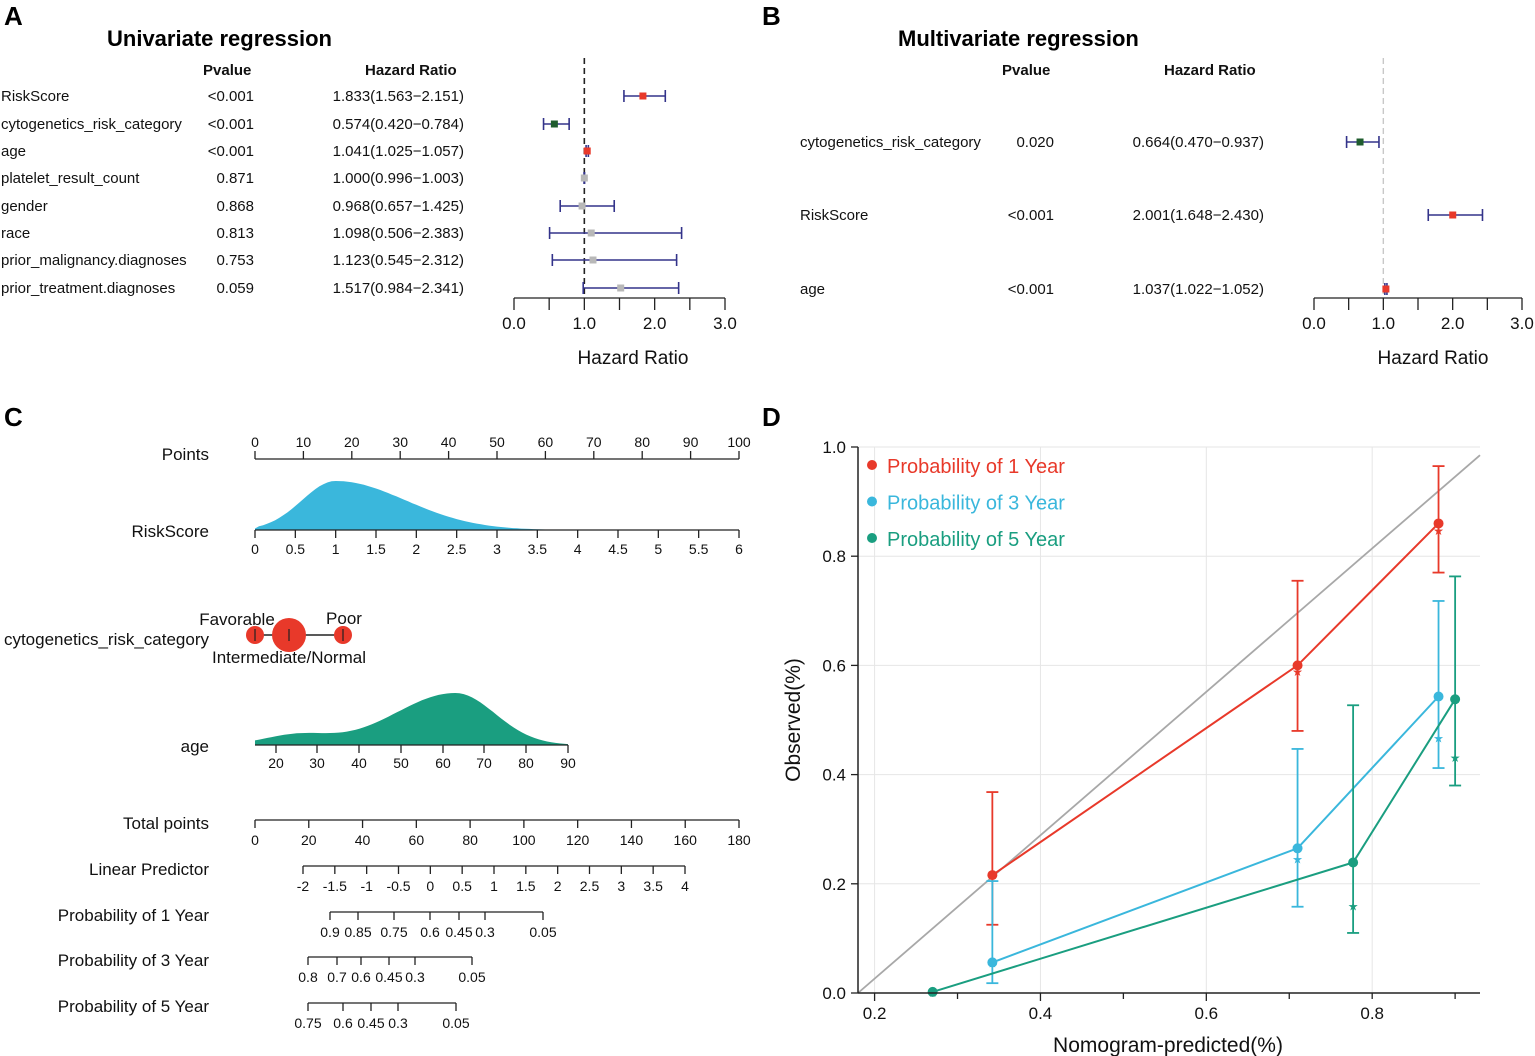 The height and width of the screenshot is (1056, 1535). I want to click on nomogram-scale-label: Probability of 1 Year, so click(134, 915).